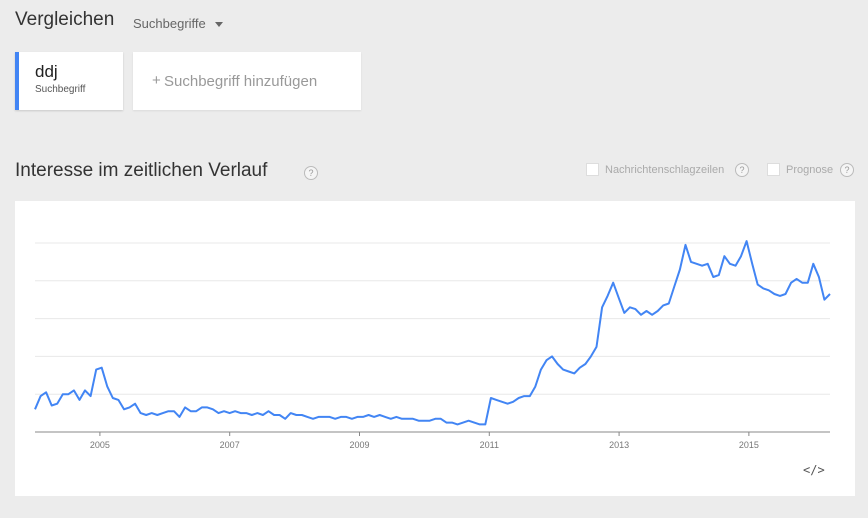 The height and width of the screenshot is (518, 868). What do you see at coordinates (742, 170) in the screenshot?
I see `news-help-icon: ?` at bounding box center [742, 170].